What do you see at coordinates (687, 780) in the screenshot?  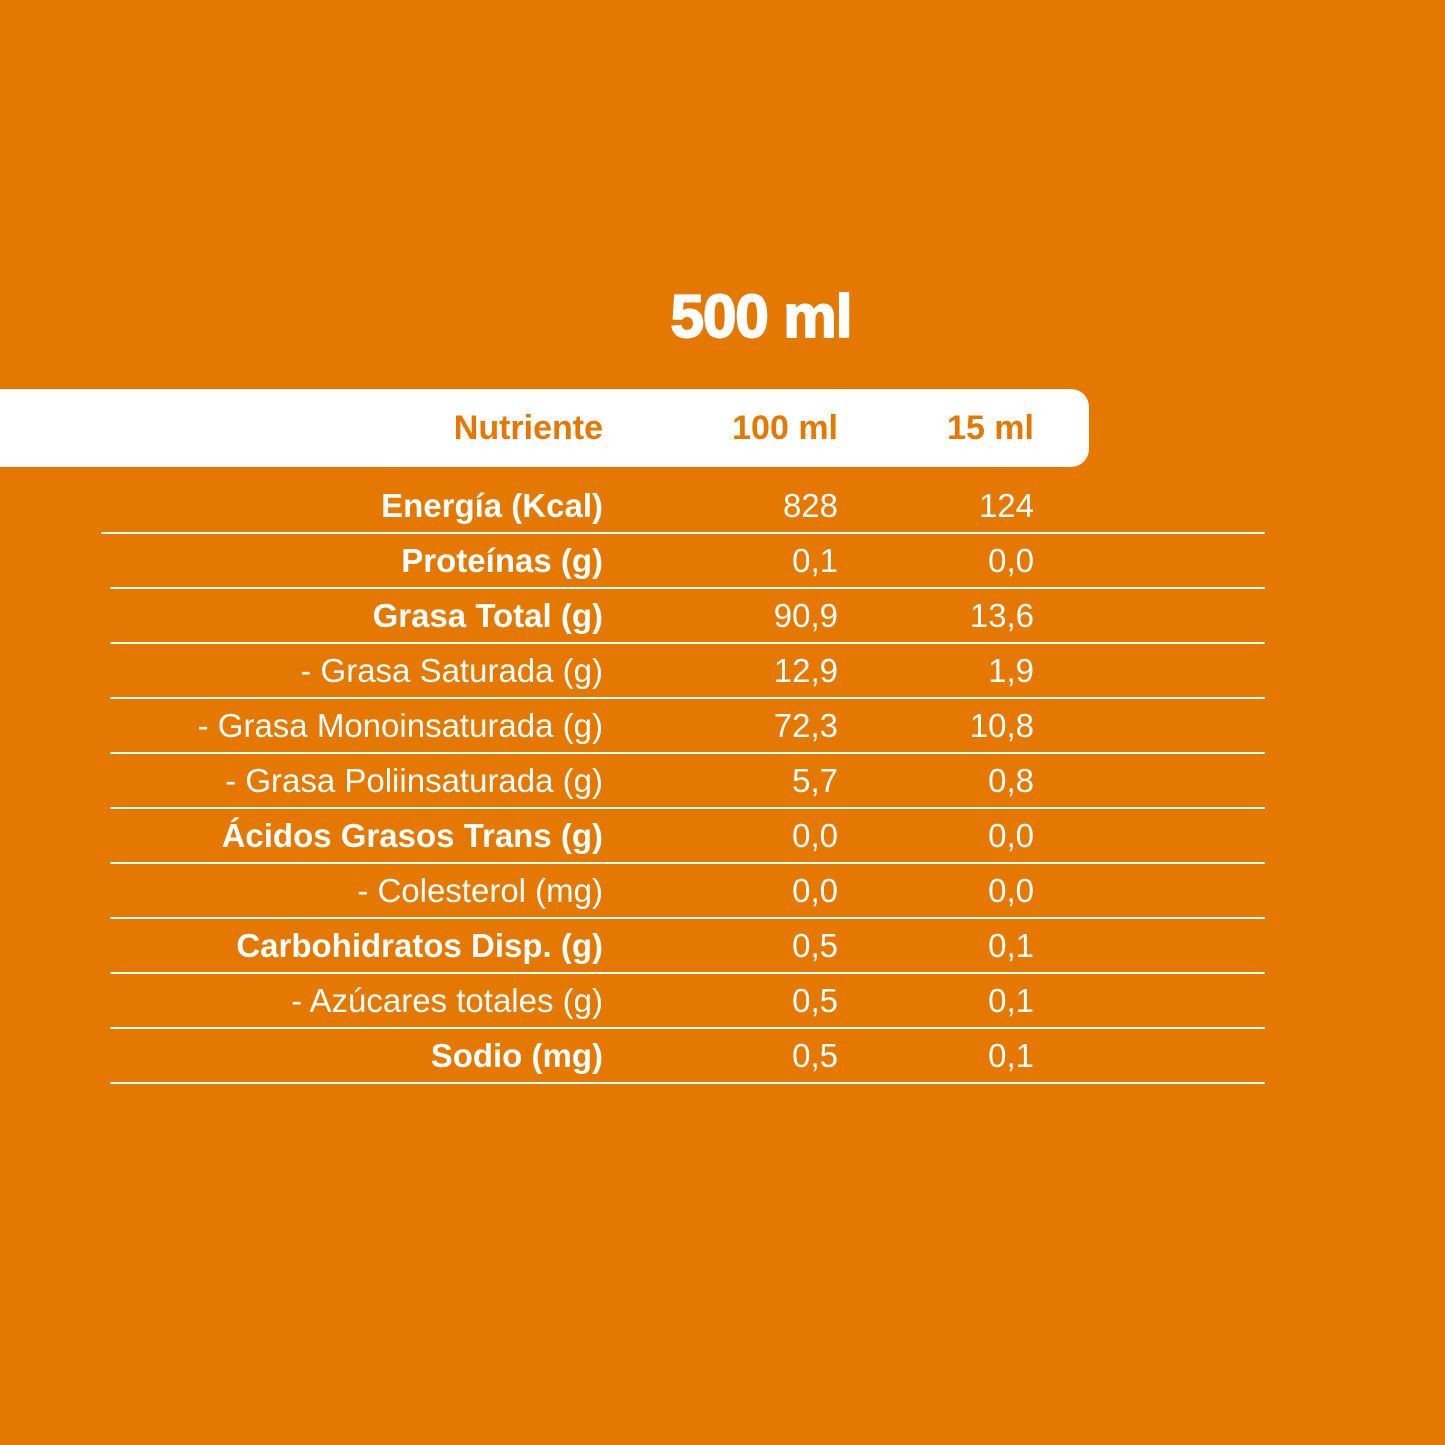 I see `table-row: - Grasa Poliinsaturada (g) 5,7 0,8` at bounding box center [687, 780].